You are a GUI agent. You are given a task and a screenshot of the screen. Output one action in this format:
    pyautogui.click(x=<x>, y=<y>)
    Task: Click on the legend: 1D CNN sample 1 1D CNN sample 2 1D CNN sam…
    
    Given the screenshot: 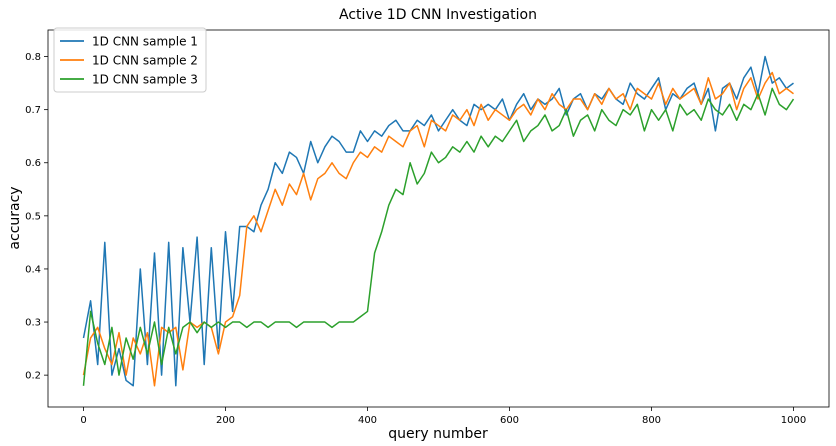 What is the action you would take?
    pyautogui.click(x=130, y=60)
    